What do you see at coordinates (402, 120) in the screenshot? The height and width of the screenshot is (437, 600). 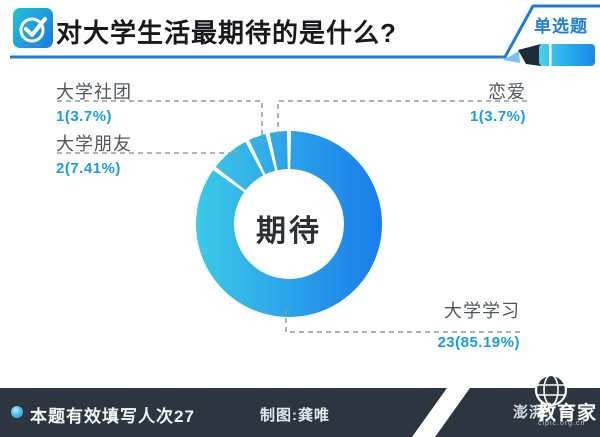 I see `leader-line-lianai` at bounding box center [402, 120].